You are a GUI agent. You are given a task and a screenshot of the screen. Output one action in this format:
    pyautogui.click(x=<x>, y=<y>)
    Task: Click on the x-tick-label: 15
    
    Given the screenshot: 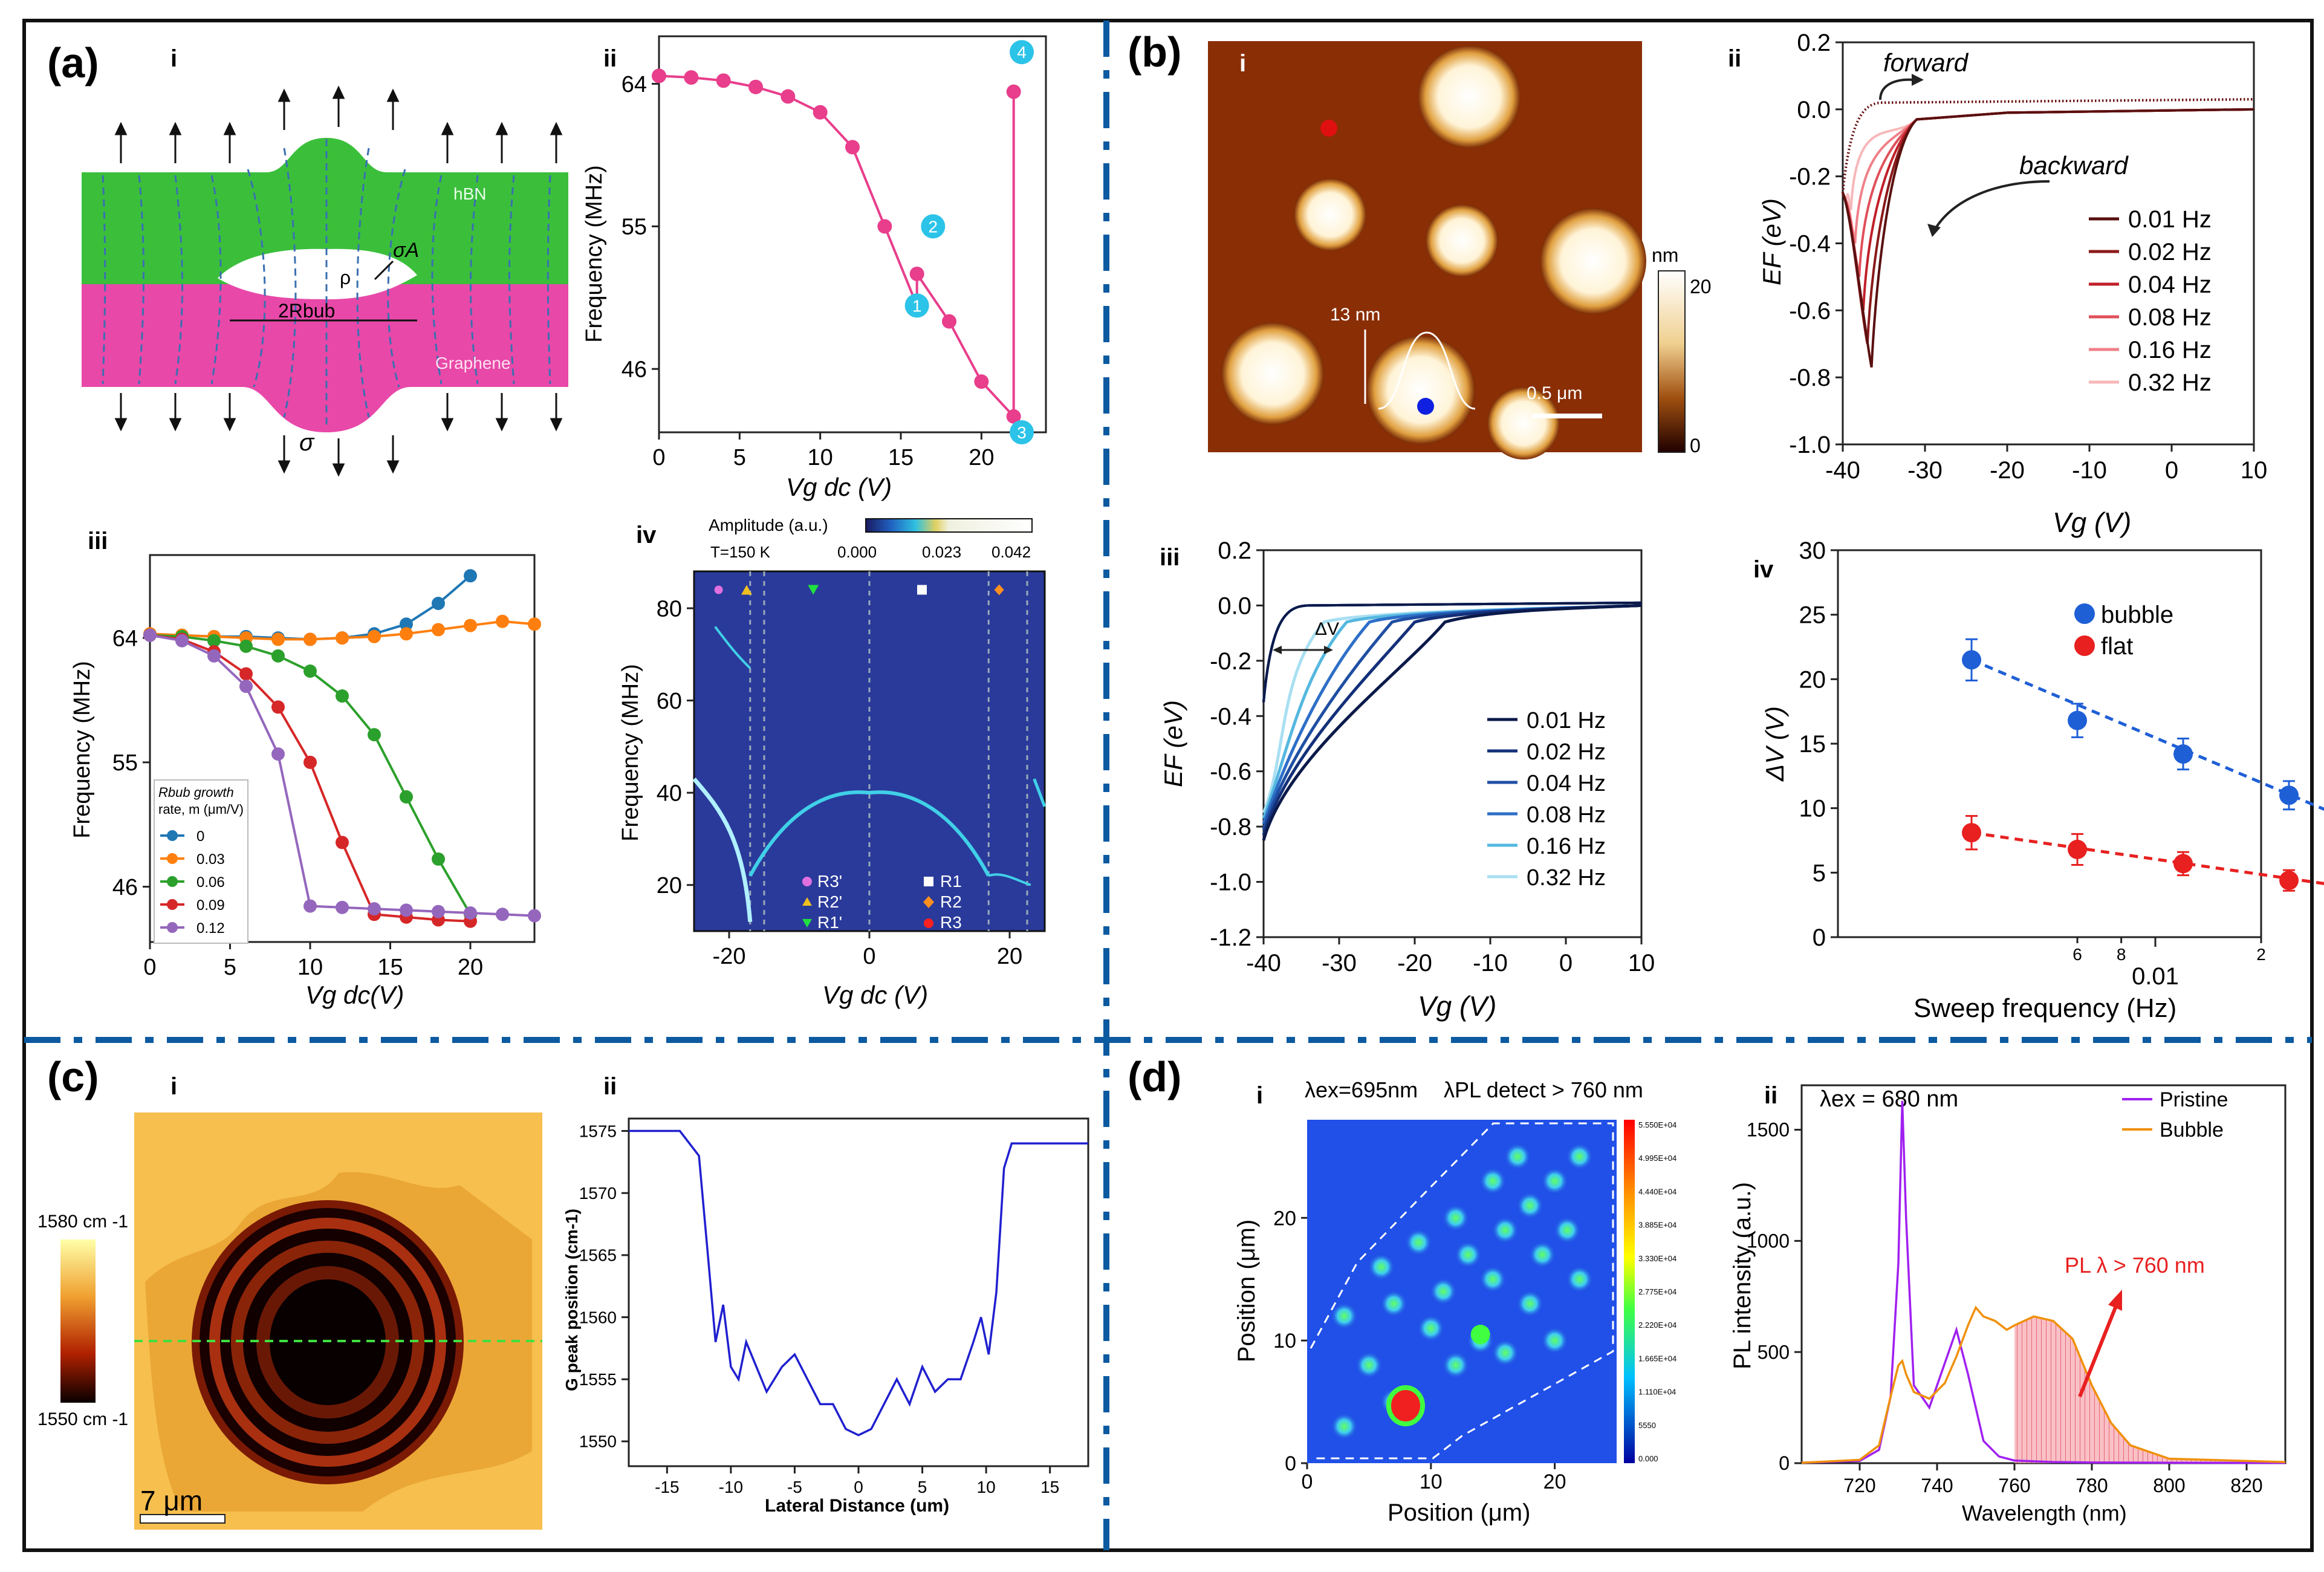 What is the action you would take?
    pyautogui.click(x=1049, y=1487)
    